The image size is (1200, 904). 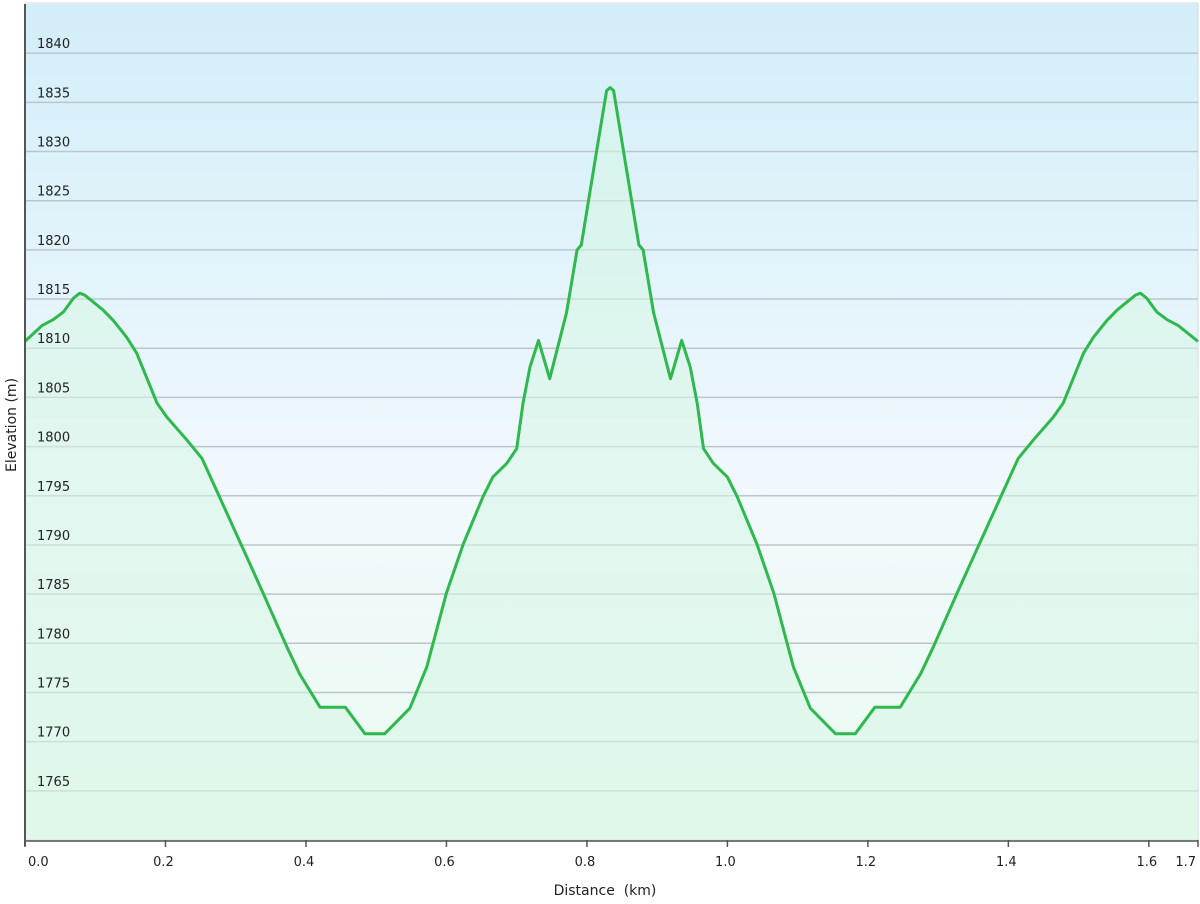 I want to click on y-tick-label: 1835, so click(x=53, y=93).